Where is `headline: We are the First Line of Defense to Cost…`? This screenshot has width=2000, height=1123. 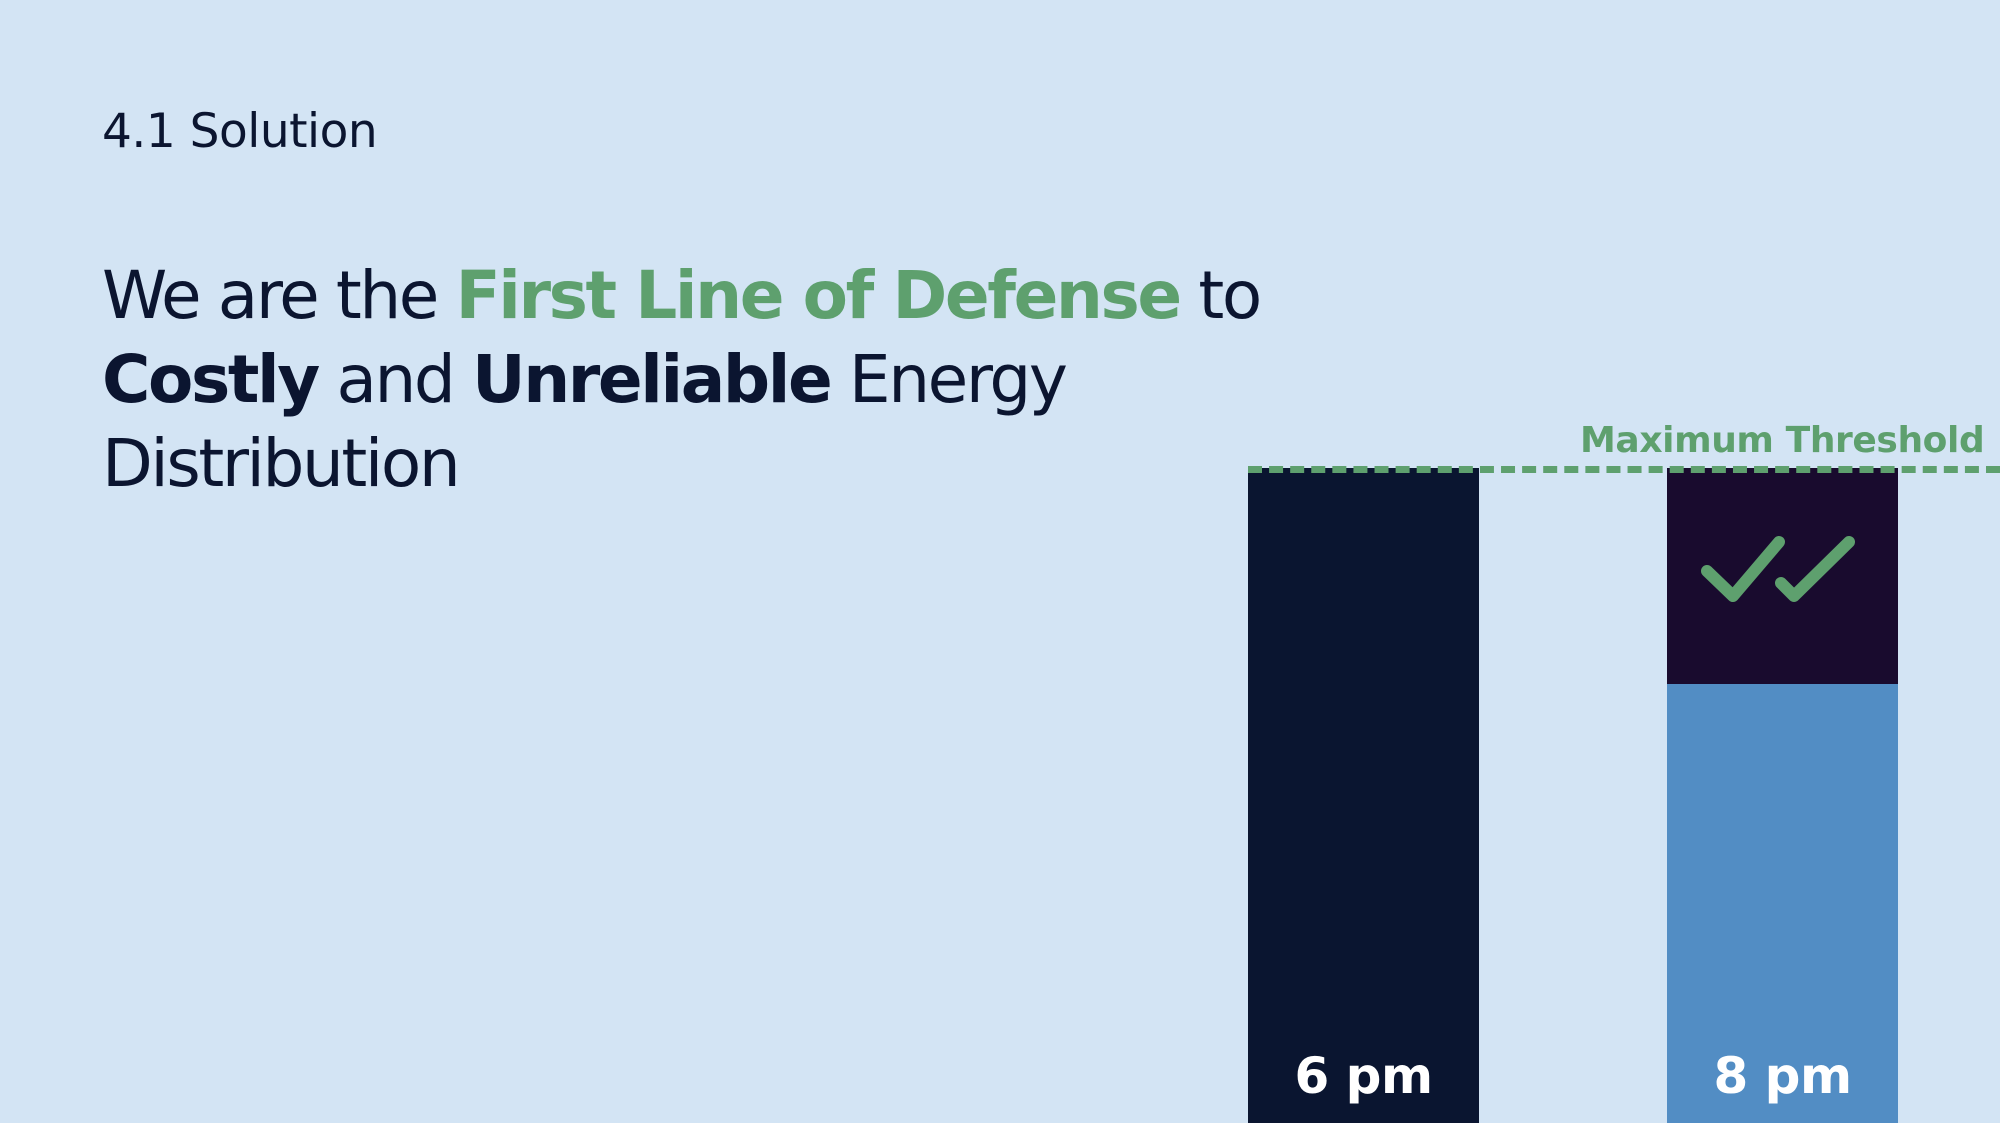 headline: We are the First Line of Defense to Cost… is located at coordinates (682, 380).